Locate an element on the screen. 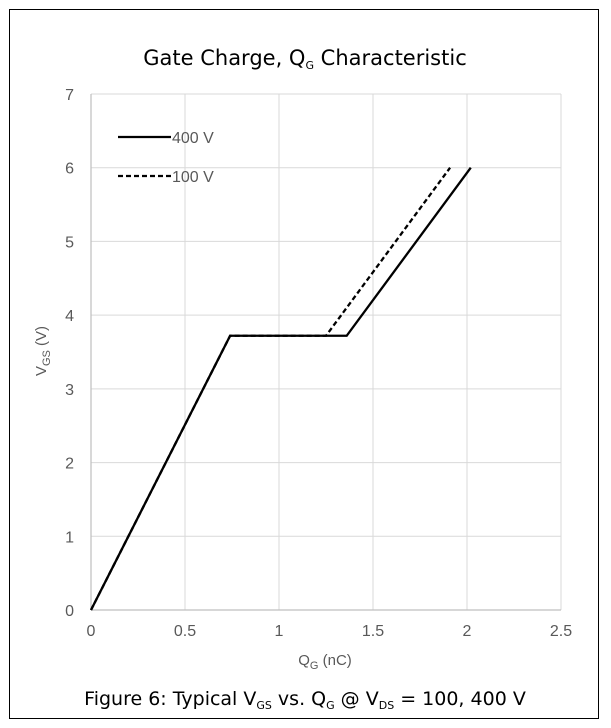 Image resolution: width=611 pixels, height=728 pixels. y-axis-label: VGS (V) is located at coordinates (43, 351).